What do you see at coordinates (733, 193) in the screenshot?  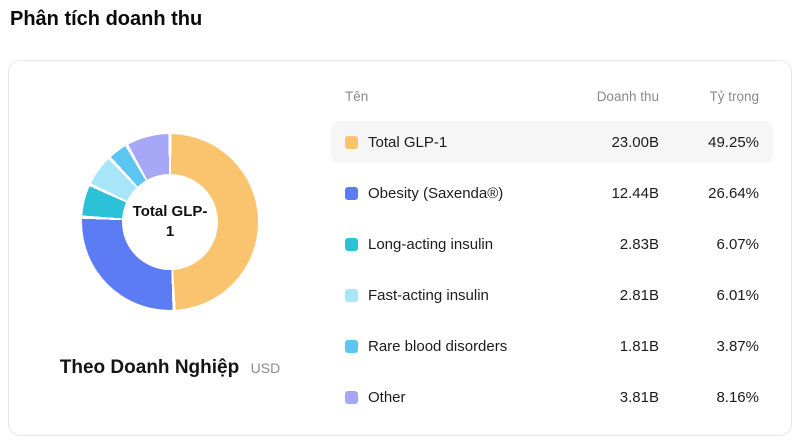 I see `series-percent: 26.64%` at bounding box center [733, 193].